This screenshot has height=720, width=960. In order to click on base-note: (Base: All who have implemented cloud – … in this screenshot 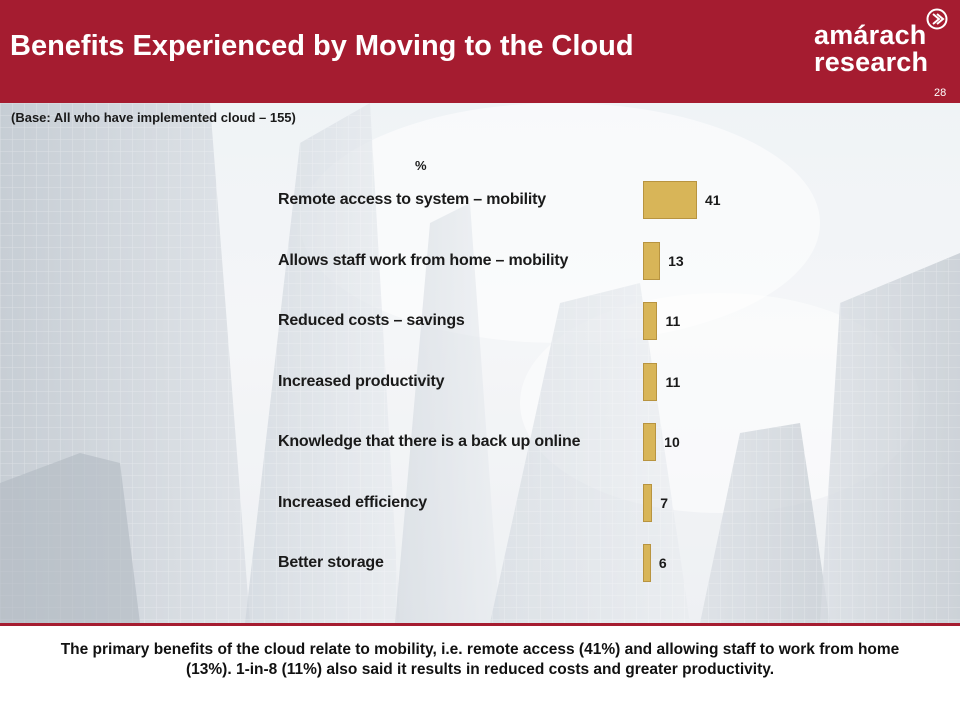, I will do `click(153, 117)`.